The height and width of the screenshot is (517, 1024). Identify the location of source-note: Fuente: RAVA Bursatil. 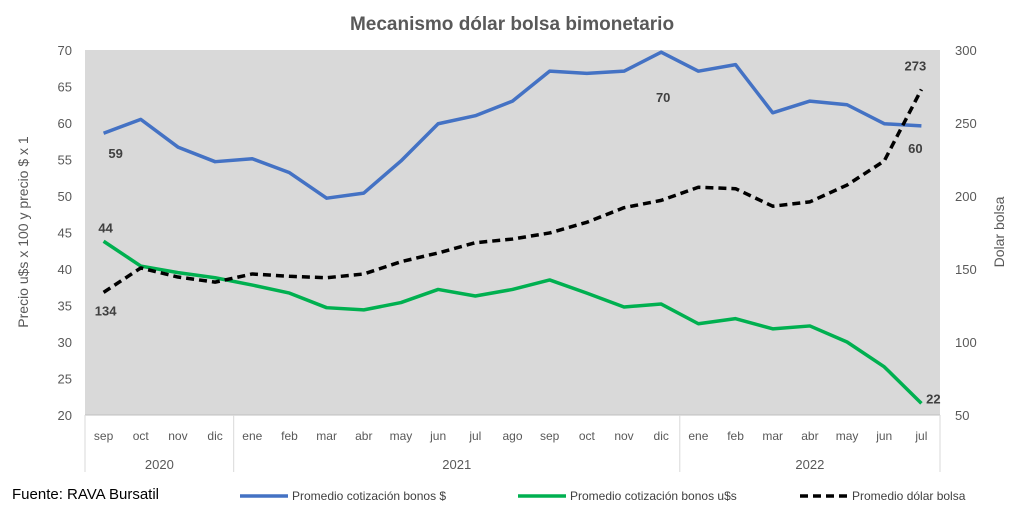
(86, 494).